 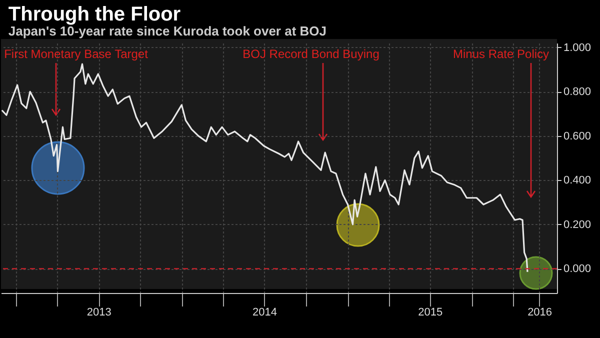 What do you see at coordinates (430, 312) in the screenshot?
I see `x-tick-label: 2015` at bounding box center [430, 312].